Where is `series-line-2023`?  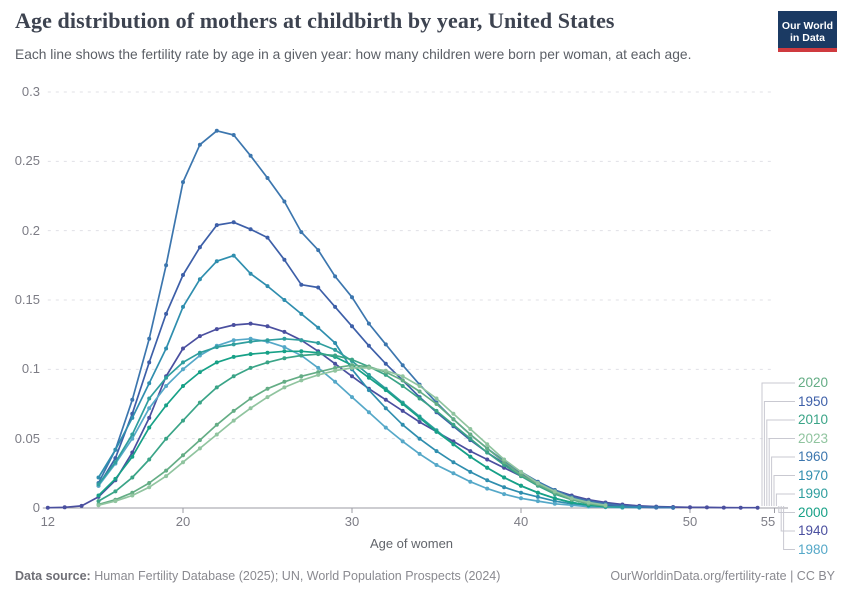 series-line-2023 is located at coordinates (352, 437).